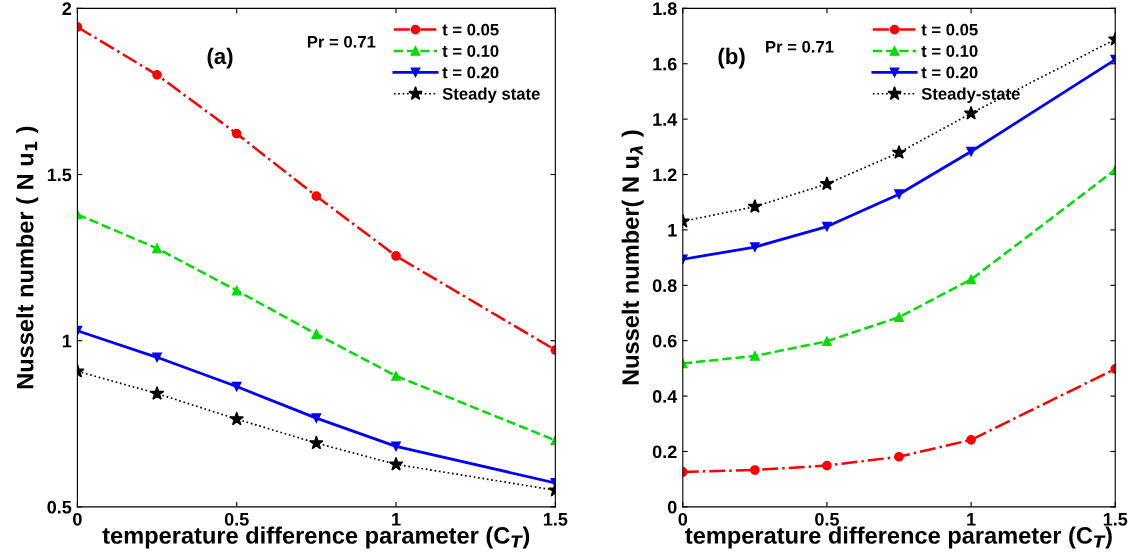 The image size is (1138, 557). I want to click on y-tick-label: 0.4, so click(665, 396).